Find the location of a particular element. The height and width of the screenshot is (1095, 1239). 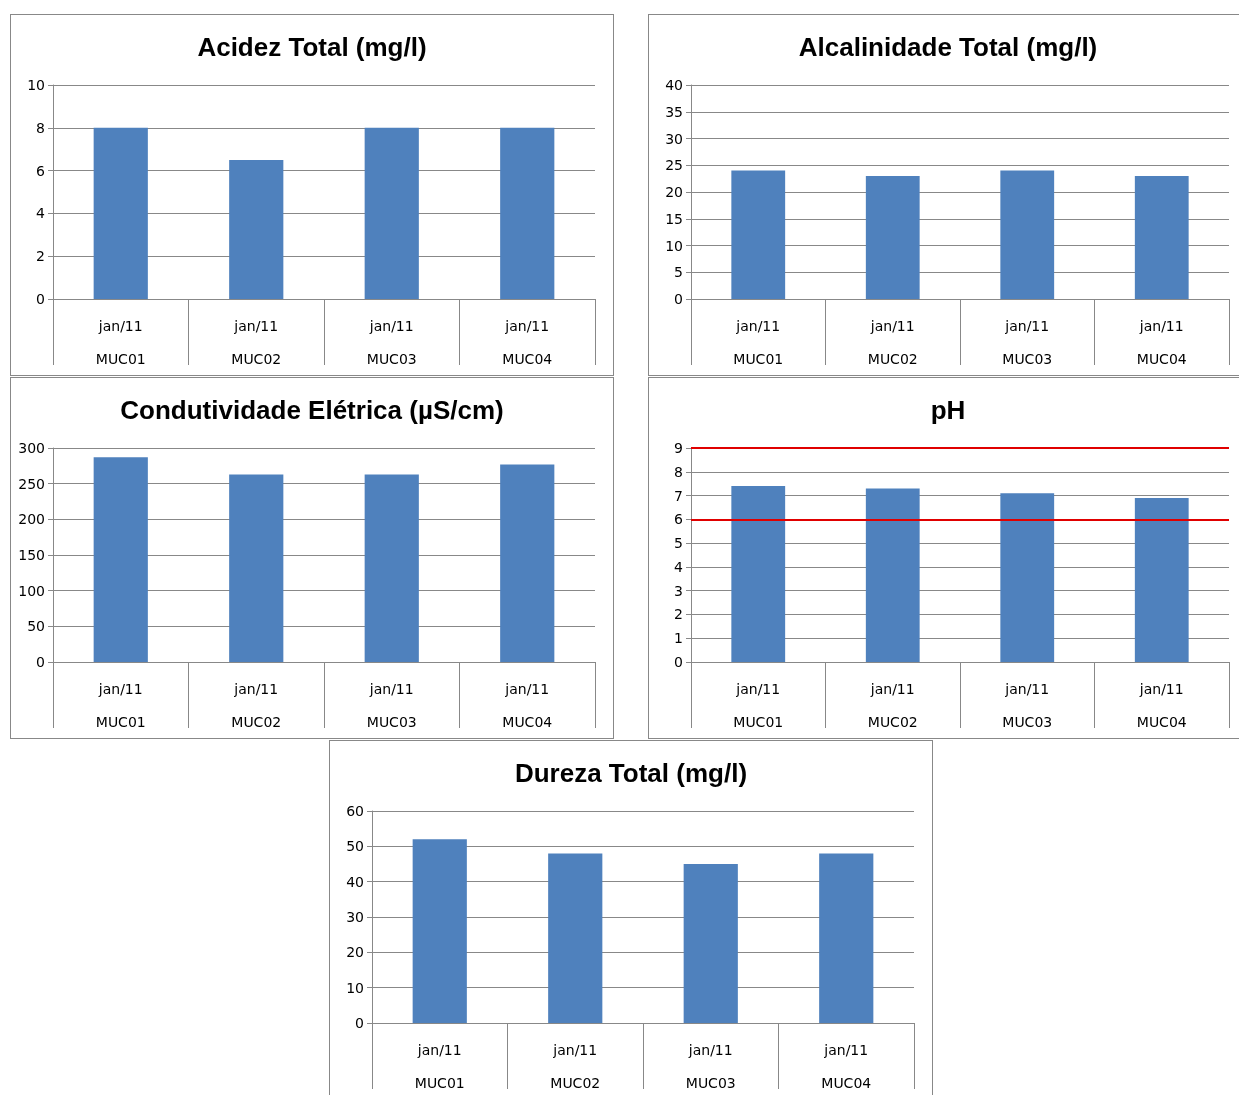

y-tick-label: 7 is located at coordinates (678, 495).